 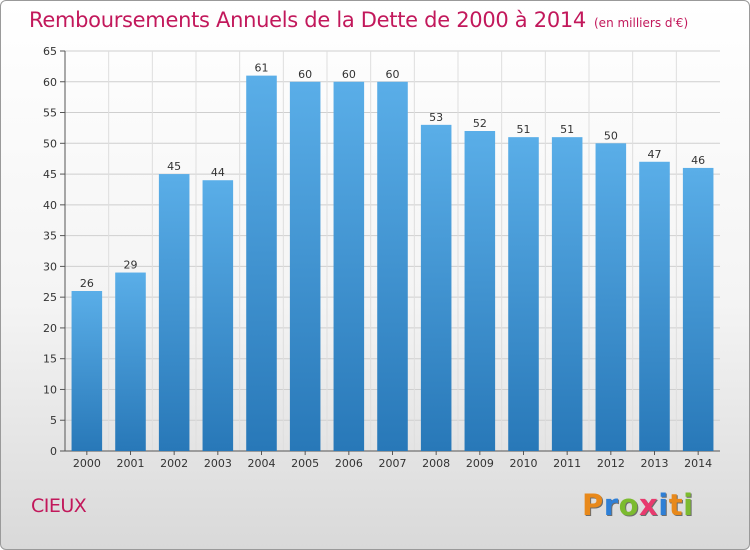 I want to click on bar-value-label: 29, so click(x=131, y=265).